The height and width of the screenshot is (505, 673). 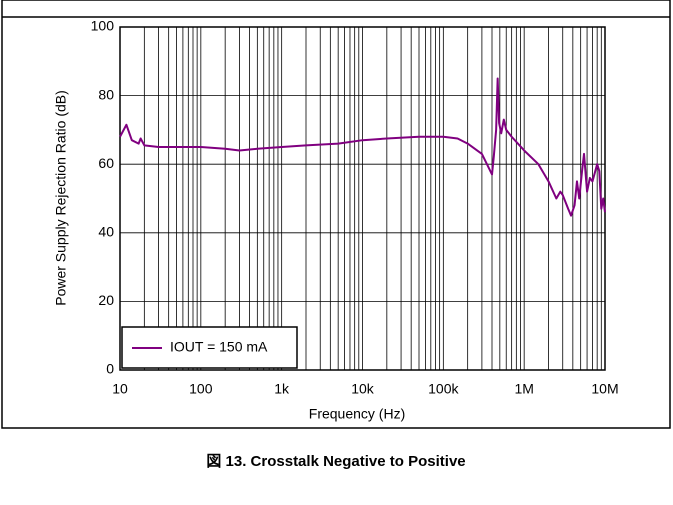 I want to click on x-axis-label: Frequency (Hz), so click(x=357, y=414).